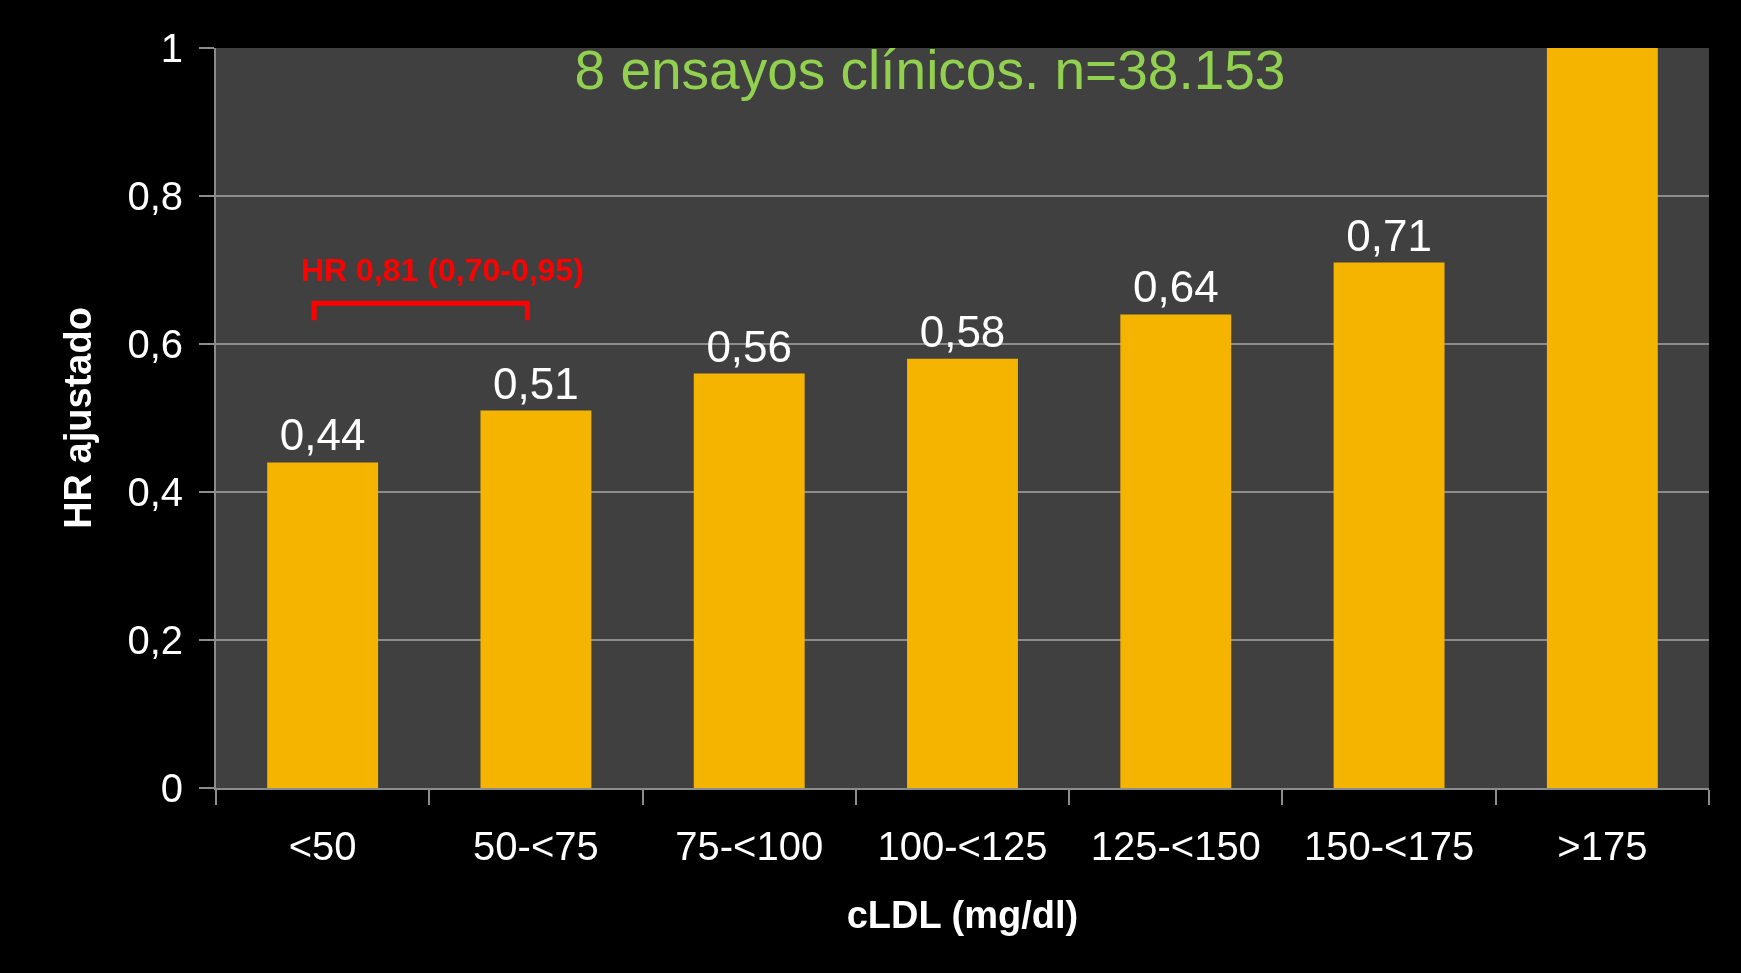  Describe the element at coordinates (155, 640) in the screenshot. I see `y-tick-label: 0,2` at that location.